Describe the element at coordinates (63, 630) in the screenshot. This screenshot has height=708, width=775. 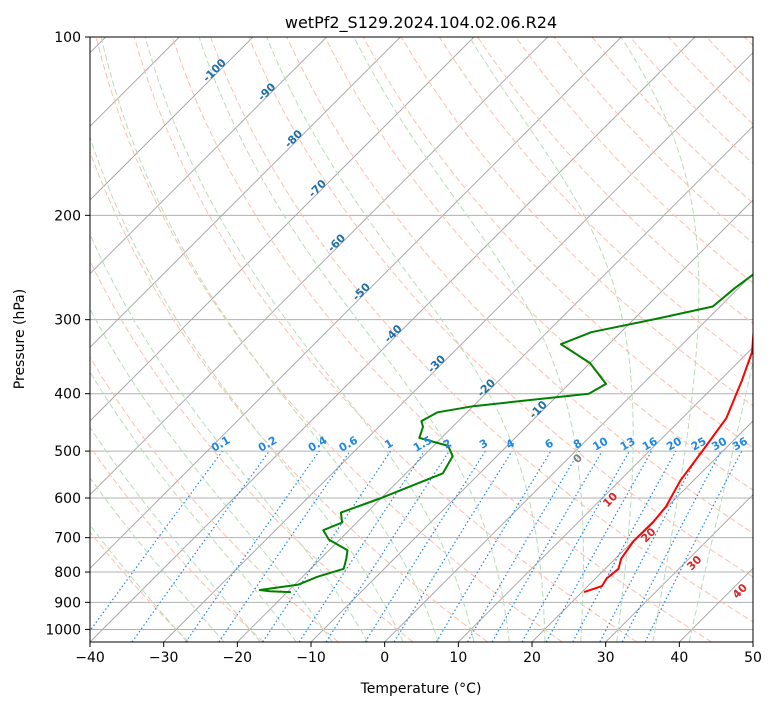
I see `y-tick-label: 1000` at that location.